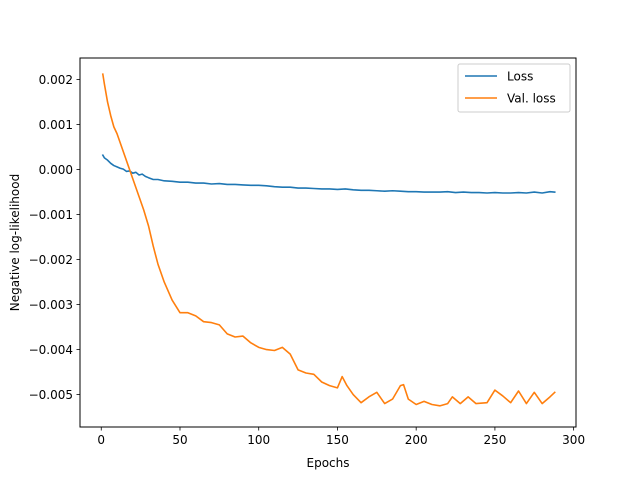 This screenshot has height=480, width=640. I want to click on x-tick-label: 300, so click(573, 440).